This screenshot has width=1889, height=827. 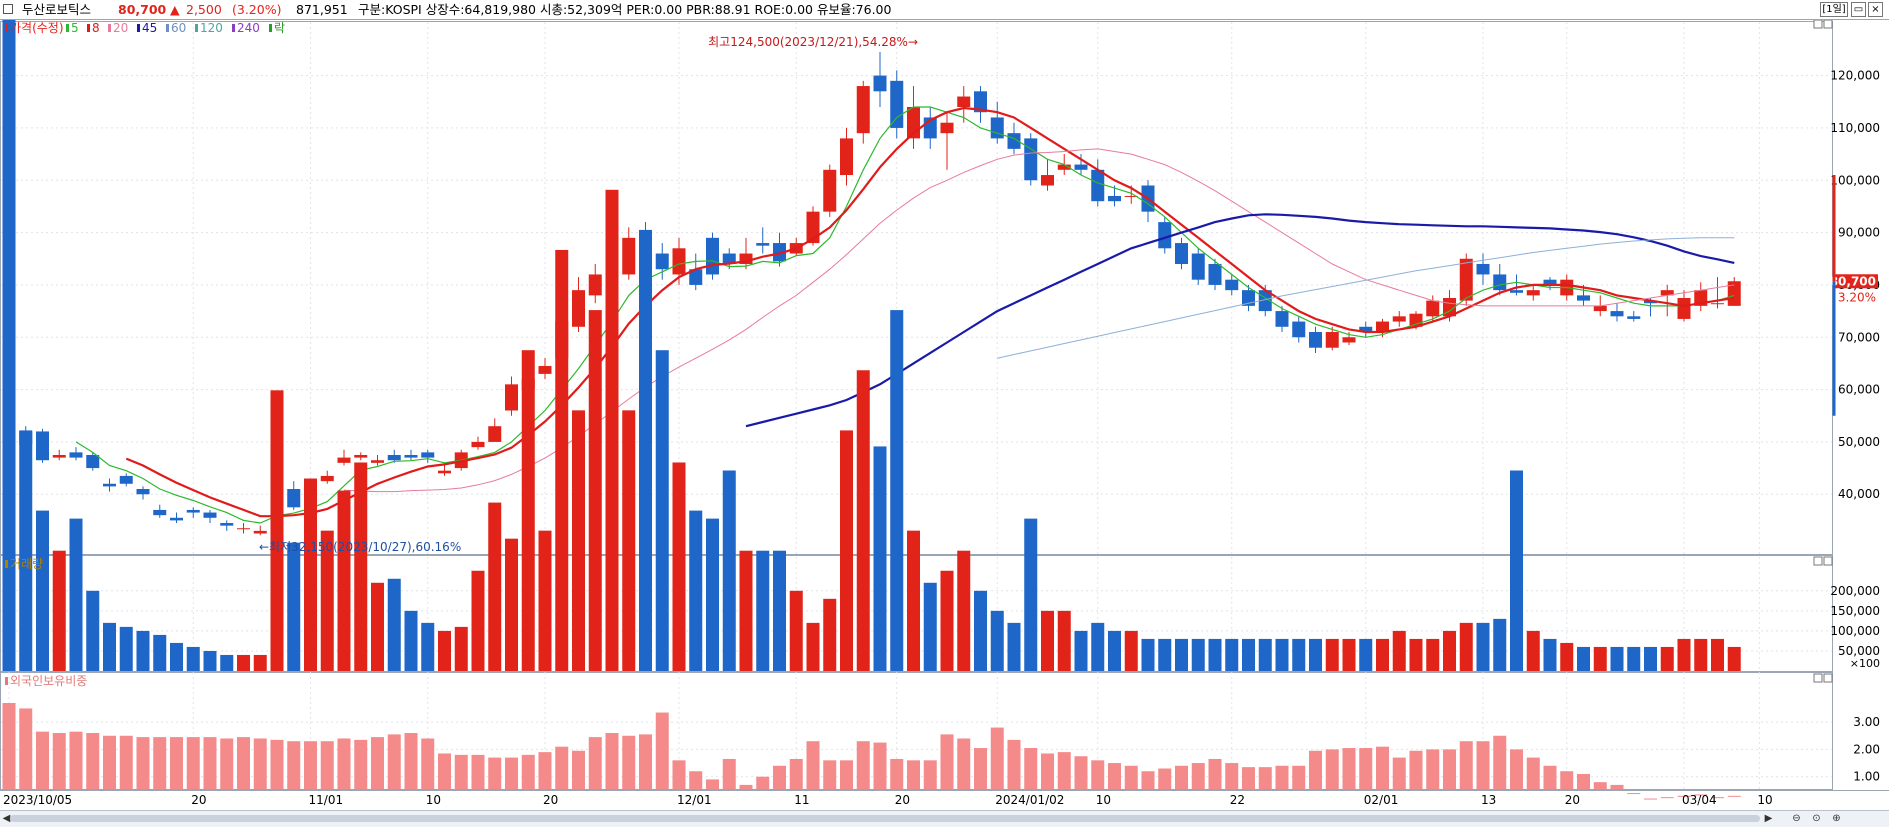 What do you see at coordinates (198, 800) in the screenshot?
I see `date-tick-label: 20` at bounding box center [198, 800].